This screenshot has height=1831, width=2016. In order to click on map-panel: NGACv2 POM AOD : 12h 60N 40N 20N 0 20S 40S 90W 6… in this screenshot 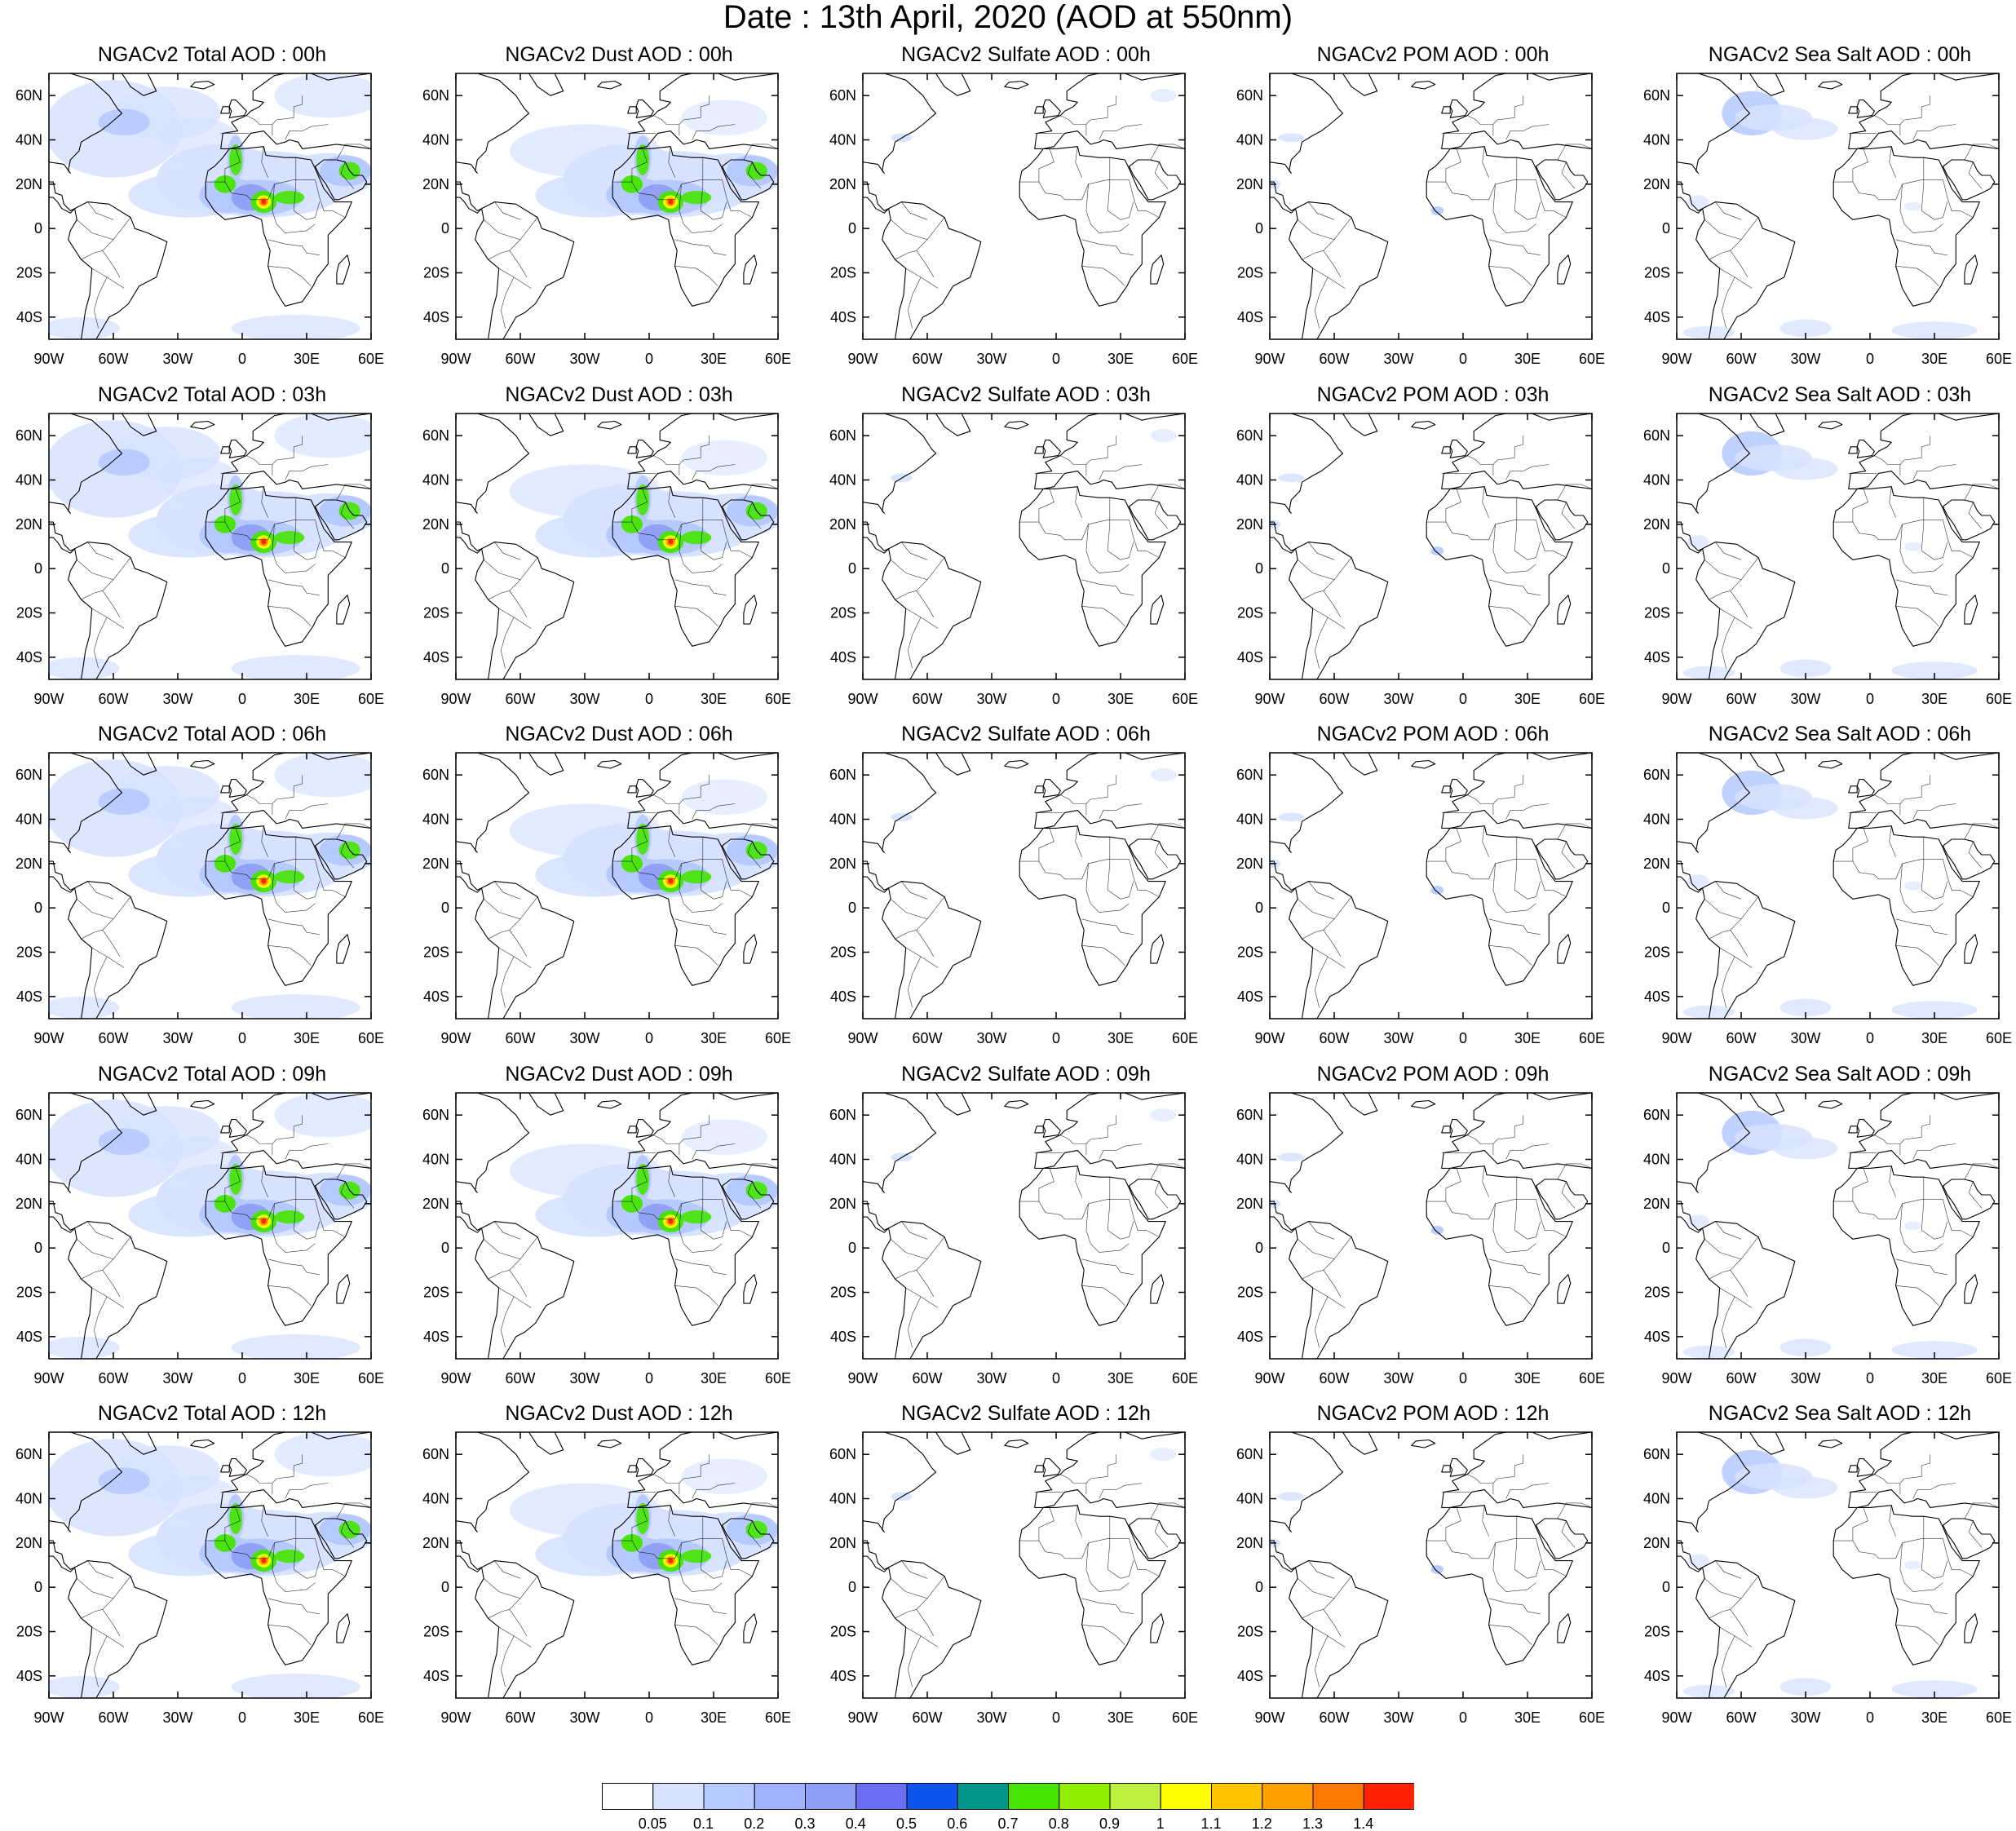, I will do `click(1425, 1570)`.